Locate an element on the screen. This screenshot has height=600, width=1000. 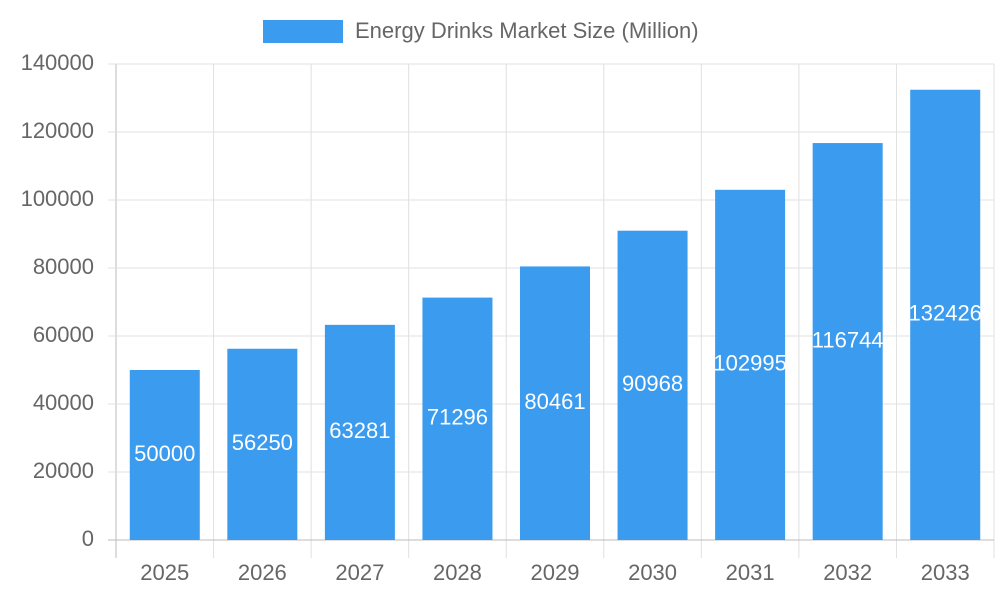
data-label: 50000 is located at coordinates (164, 453).